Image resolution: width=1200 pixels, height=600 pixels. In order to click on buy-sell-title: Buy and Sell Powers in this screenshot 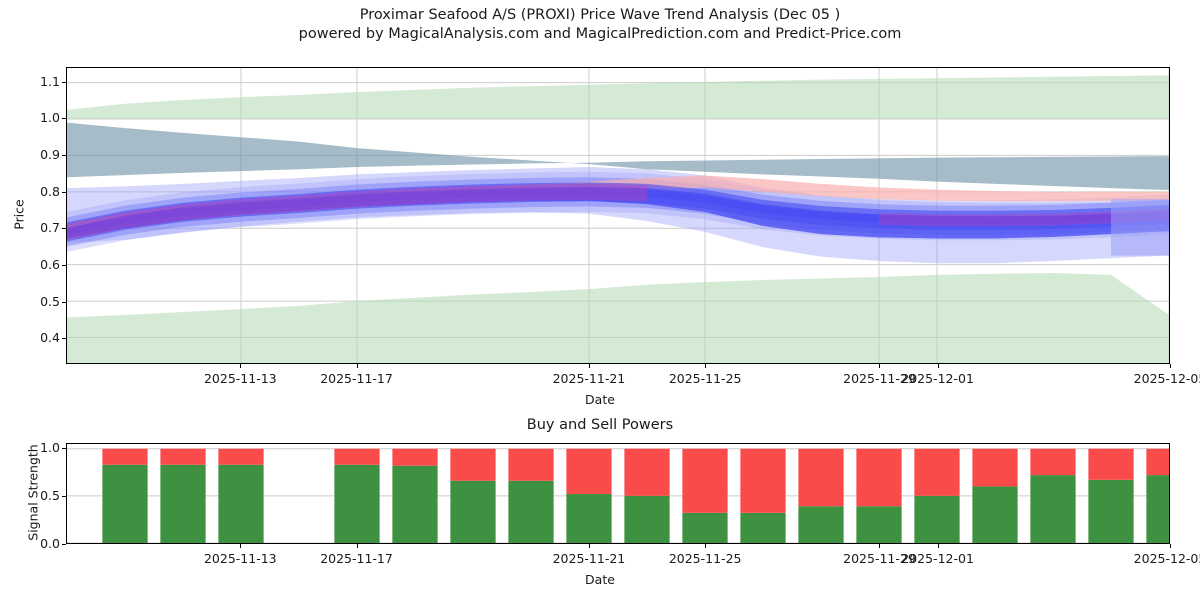, I will do `click(600, 425)`.